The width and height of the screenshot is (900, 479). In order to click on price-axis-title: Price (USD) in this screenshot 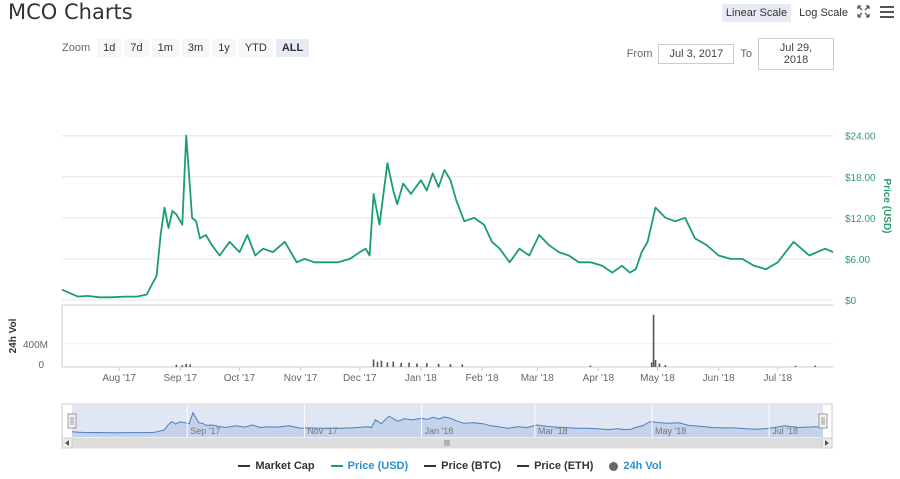, I will do `click(886, 205)`.